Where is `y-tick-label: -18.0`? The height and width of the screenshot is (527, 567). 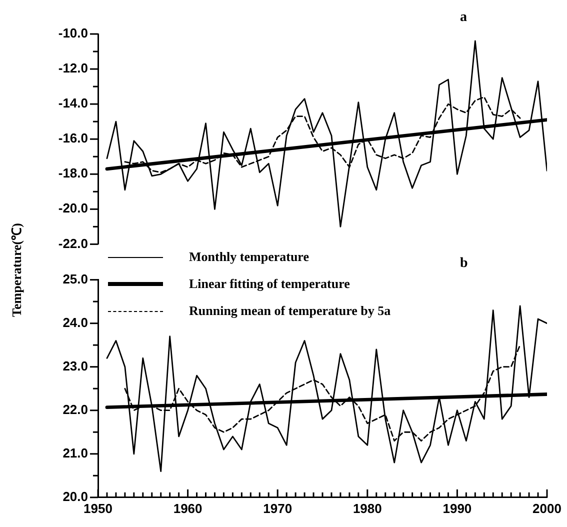
y-tick-label: -18.0 is located at coordinates (73, 173).